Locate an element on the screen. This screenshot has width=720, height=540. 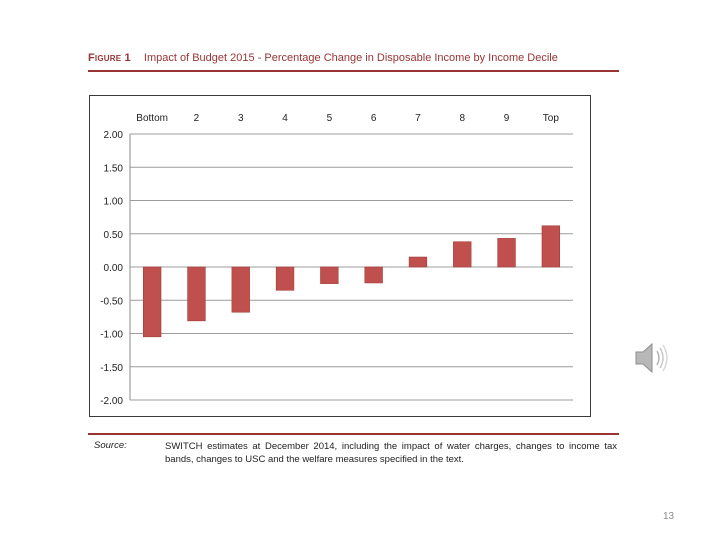
x-tick-label: 9 is located at coordinates (507, 118).